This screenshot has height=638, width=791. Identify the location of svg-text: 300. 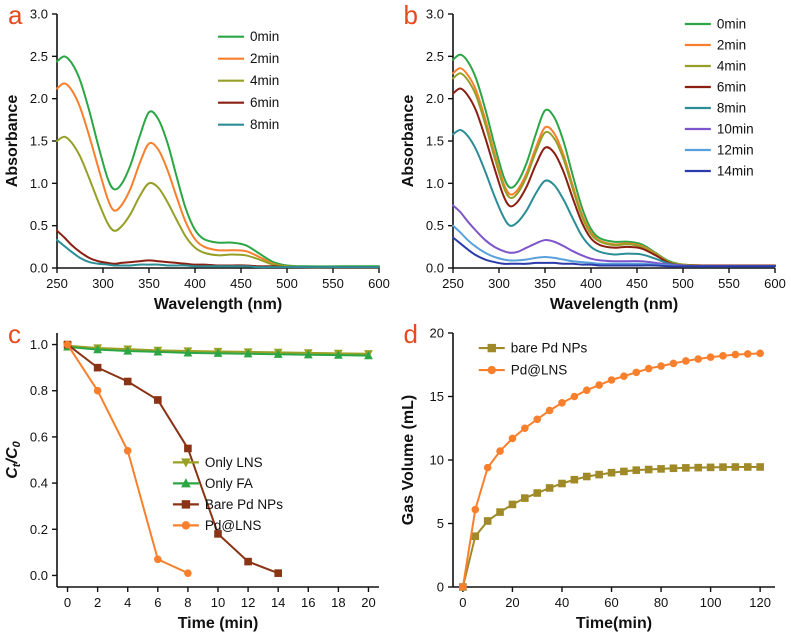
(499, 283).